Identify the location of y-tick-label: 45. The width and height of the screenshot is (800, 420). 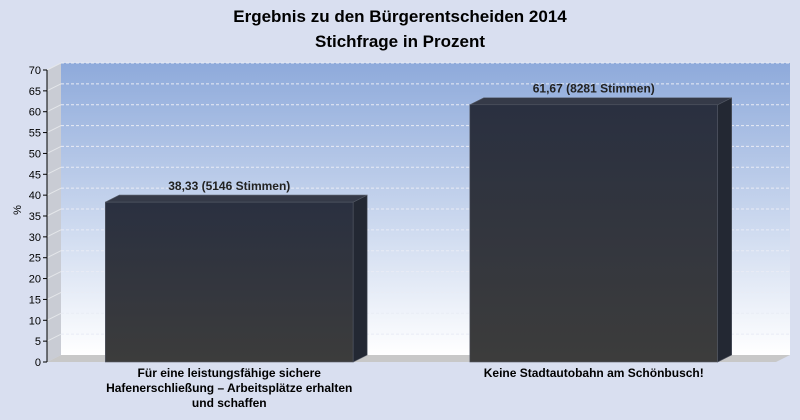
(35, 175).